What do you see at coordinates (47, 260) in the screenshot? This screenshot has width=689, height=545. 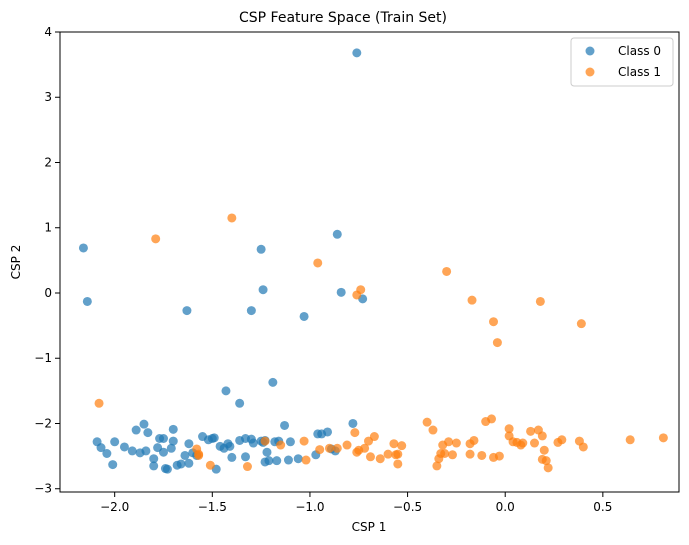 I see `y-axis: −3 −2 −1 0 1 2 3 4` at bounding box center [47, 260].